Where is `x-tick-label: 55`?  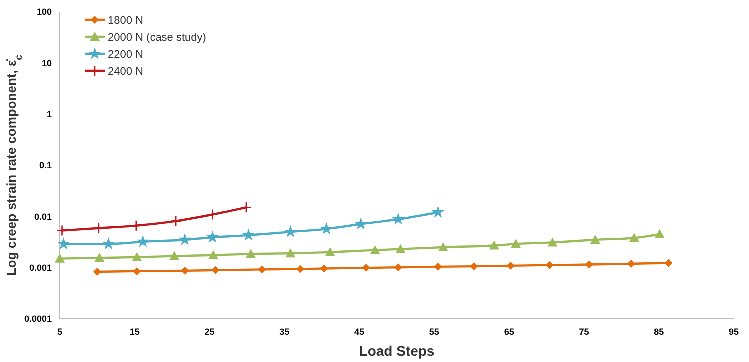
x-tick-label: 55 is located at coordinates (434, 332).